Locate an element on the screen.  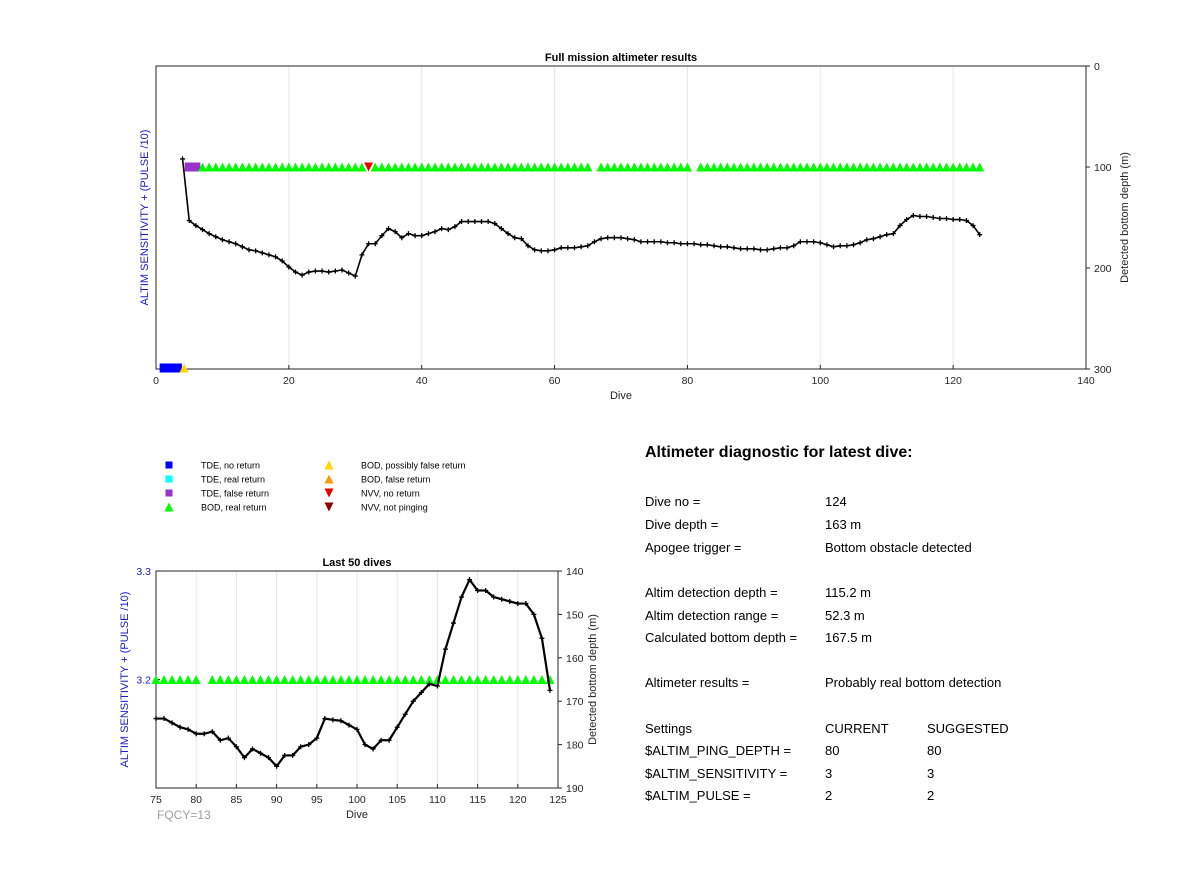
dive-no-value: 124 is located at coordinates (836, 501).